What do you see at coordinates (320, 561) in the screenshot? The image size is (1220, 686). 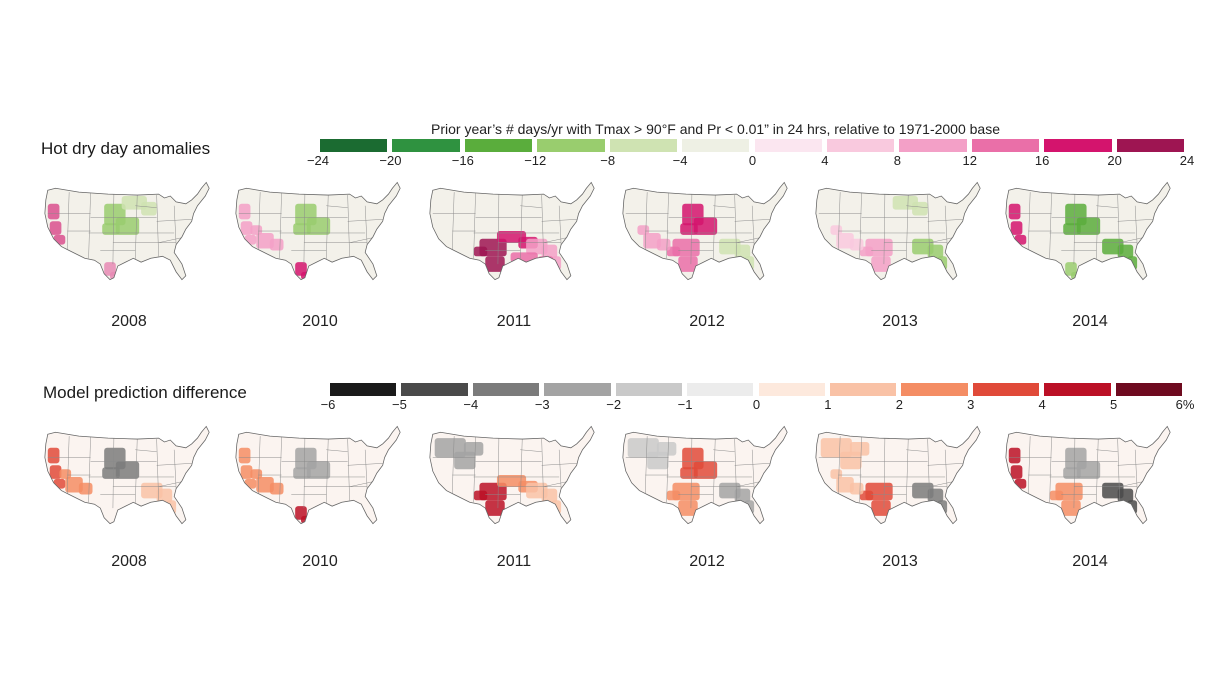 I see `year-label: 2010` at bounding box center [320, 561].